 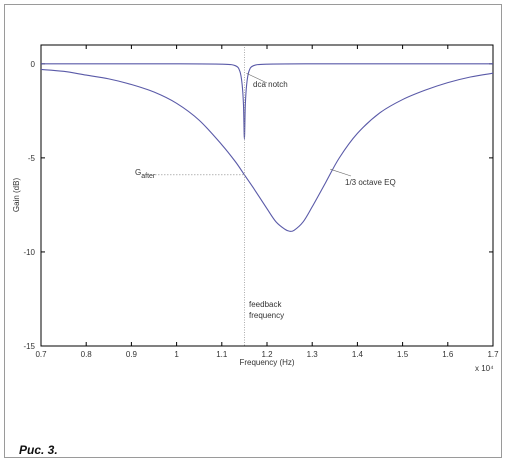 What do you see at coordinates (265, 304) in the screenshot?
I see `feedback-label-line1: feedback` at bounding box center [265, 304].